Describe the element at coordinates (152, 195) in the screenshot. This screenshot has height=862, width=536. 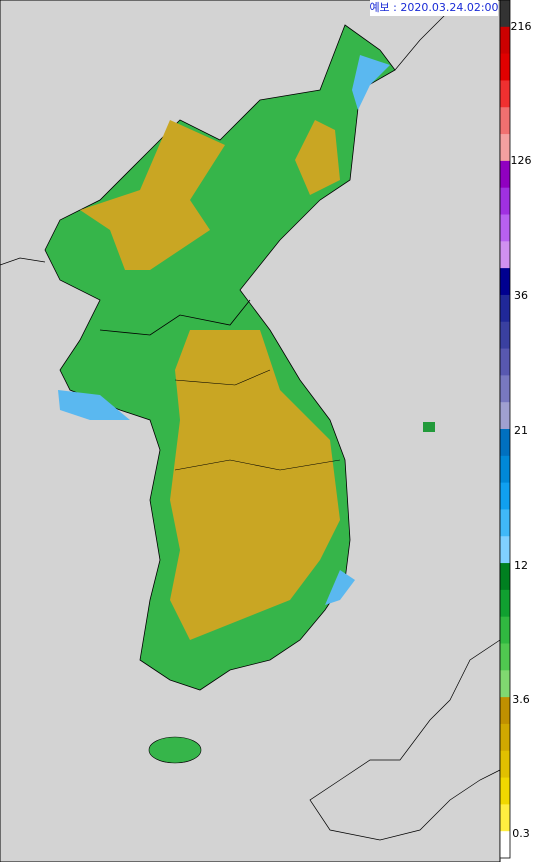
I see `dry-area-north` at that location.